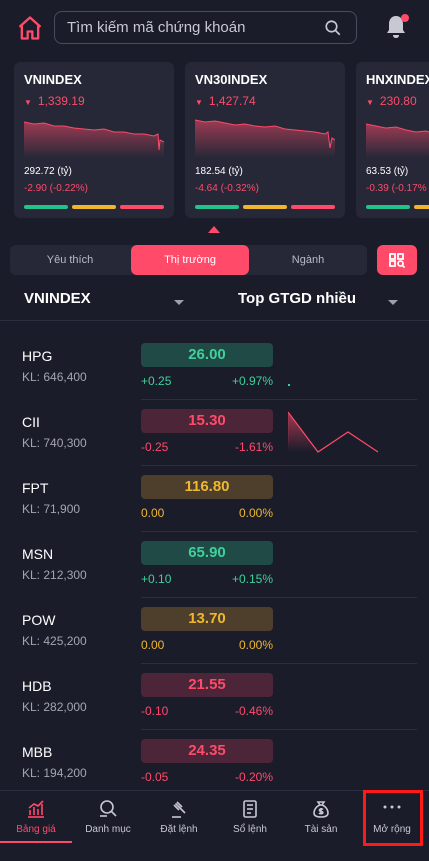 The height and width of the screenshot is (861, 429). Describe the element at coordinates (70, 260) in the screenshot. I see `tab-favorites: Yêu thích` at that location.